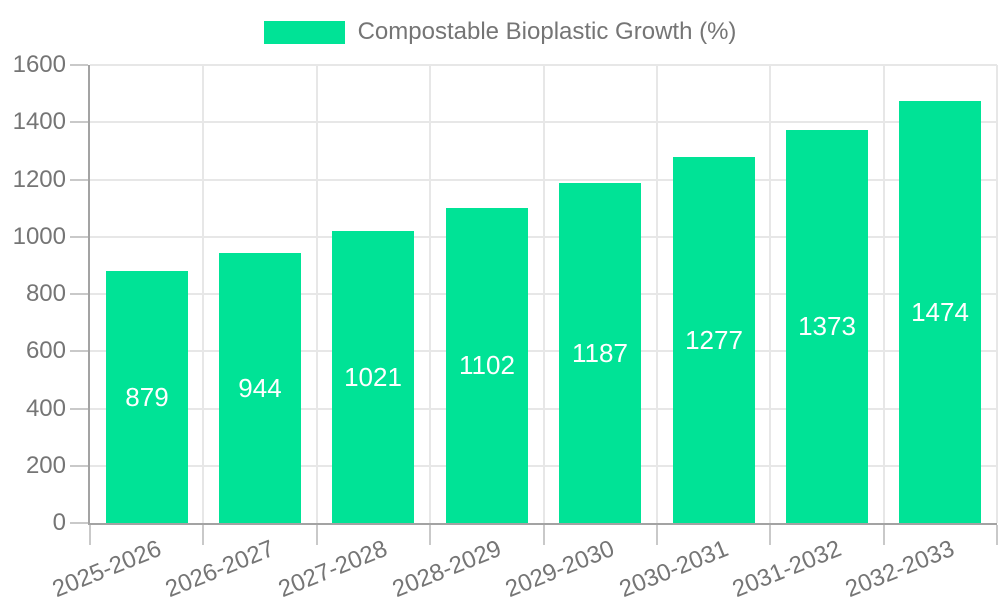 Image resolution: width=1000 pixels, height=600 pixels. What do you see at coordinates (39, 122) in the screenshot?
I see `y-tick-label: 1400` at bounding box center [39, 122].